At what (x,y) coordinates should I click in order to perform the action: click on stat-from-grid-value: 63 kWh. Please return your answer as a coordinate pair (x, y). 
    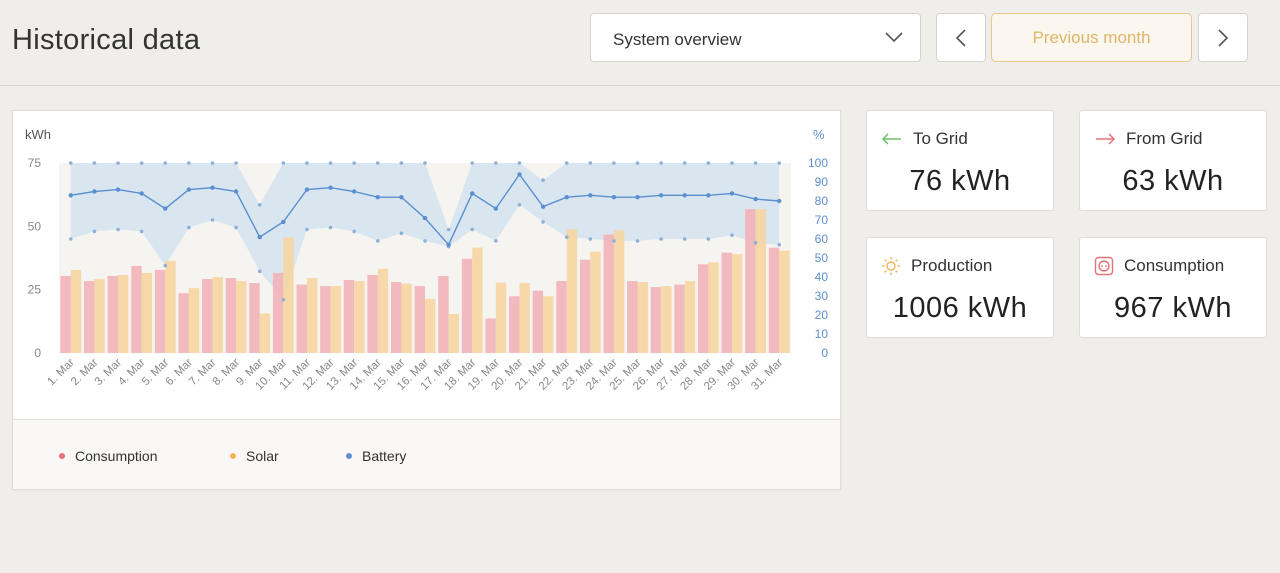
    Looking at the image, I should click on (1173, 181).